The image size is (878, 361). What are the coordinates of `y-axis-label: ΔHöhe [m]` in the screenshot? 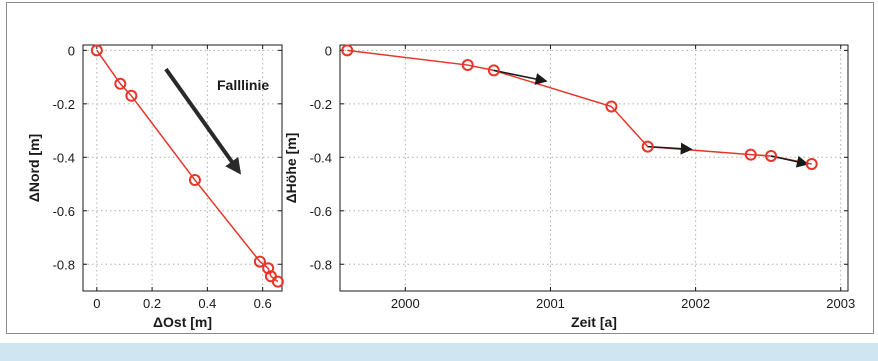 It's located at (291, 168).